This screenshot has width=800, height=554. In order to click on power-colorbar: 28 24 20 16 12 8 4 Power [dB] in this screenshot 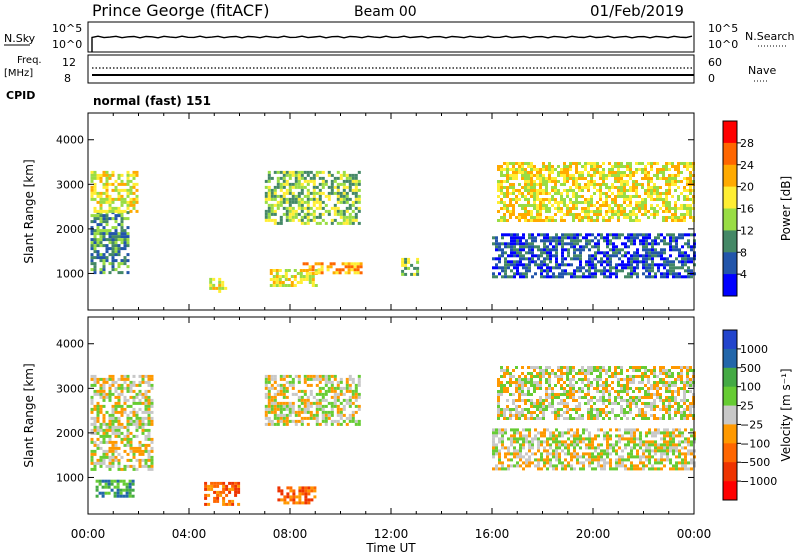, I will do `click(757, 208)`.